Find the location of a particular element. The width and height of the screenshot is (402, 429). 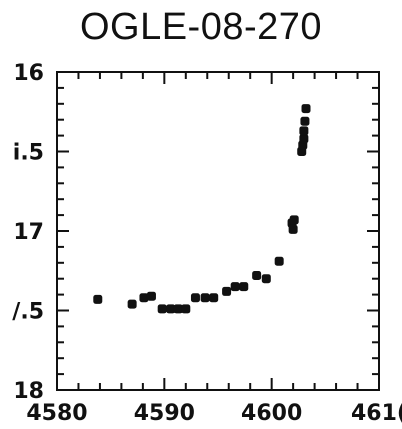

y-tick-label: i.5 is located at coordinates (28, 153).